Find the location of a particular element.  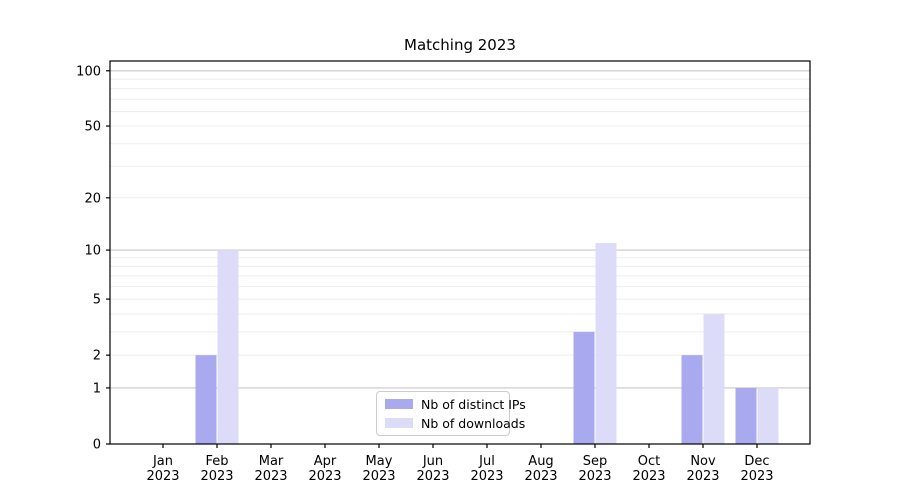

y-tick-label: 0 is located at coordinates (97, 445).